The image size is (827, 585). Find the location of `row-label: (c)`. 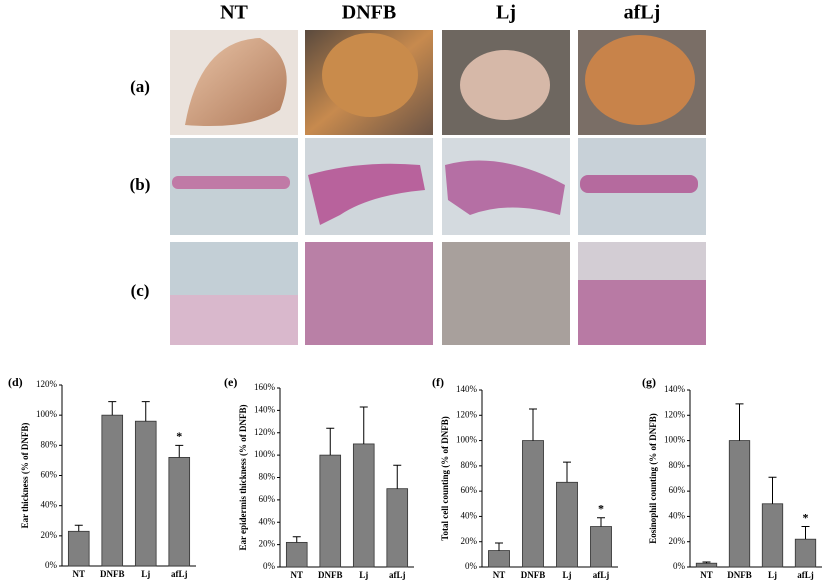

row-label: (c) is located at coordinates (140, 290).